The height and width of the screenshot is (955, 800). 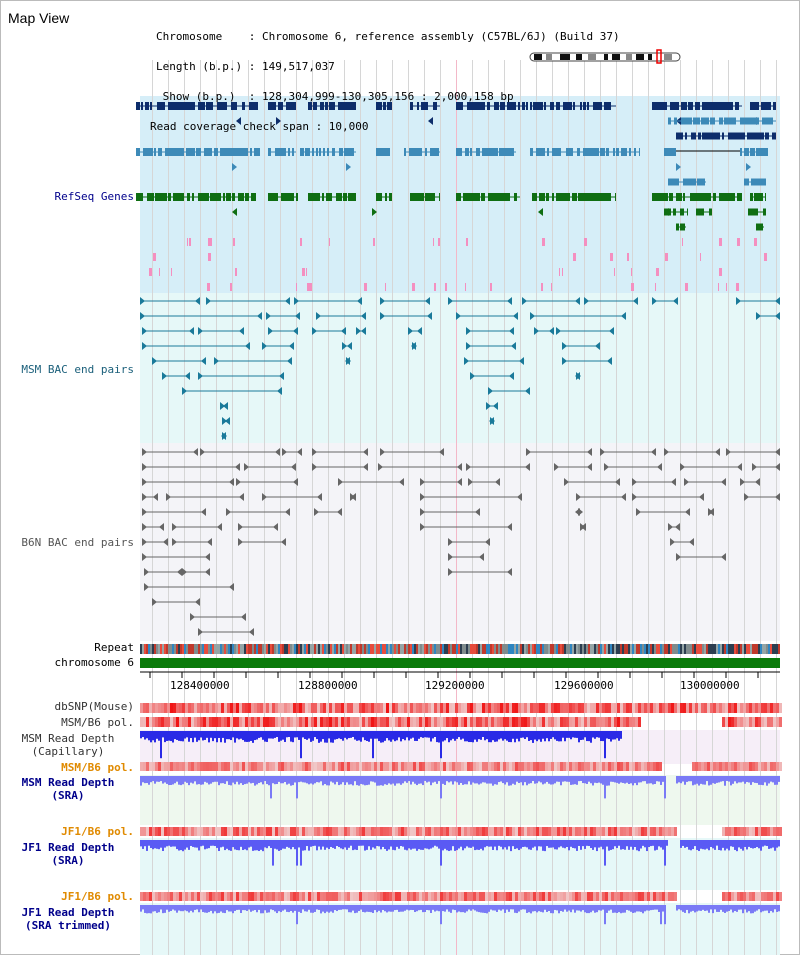 I want to click on label-msm-depth-sra: MSM Read Depth (SRA), so click(x=68, y=789).